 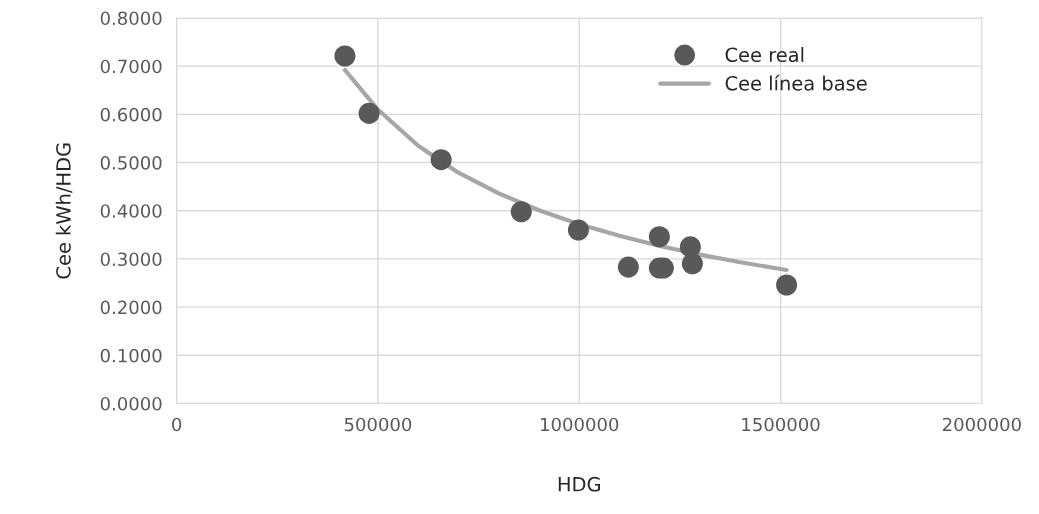 I want to click on y-tick-label: 0.5000, so click(x=131, y=163).